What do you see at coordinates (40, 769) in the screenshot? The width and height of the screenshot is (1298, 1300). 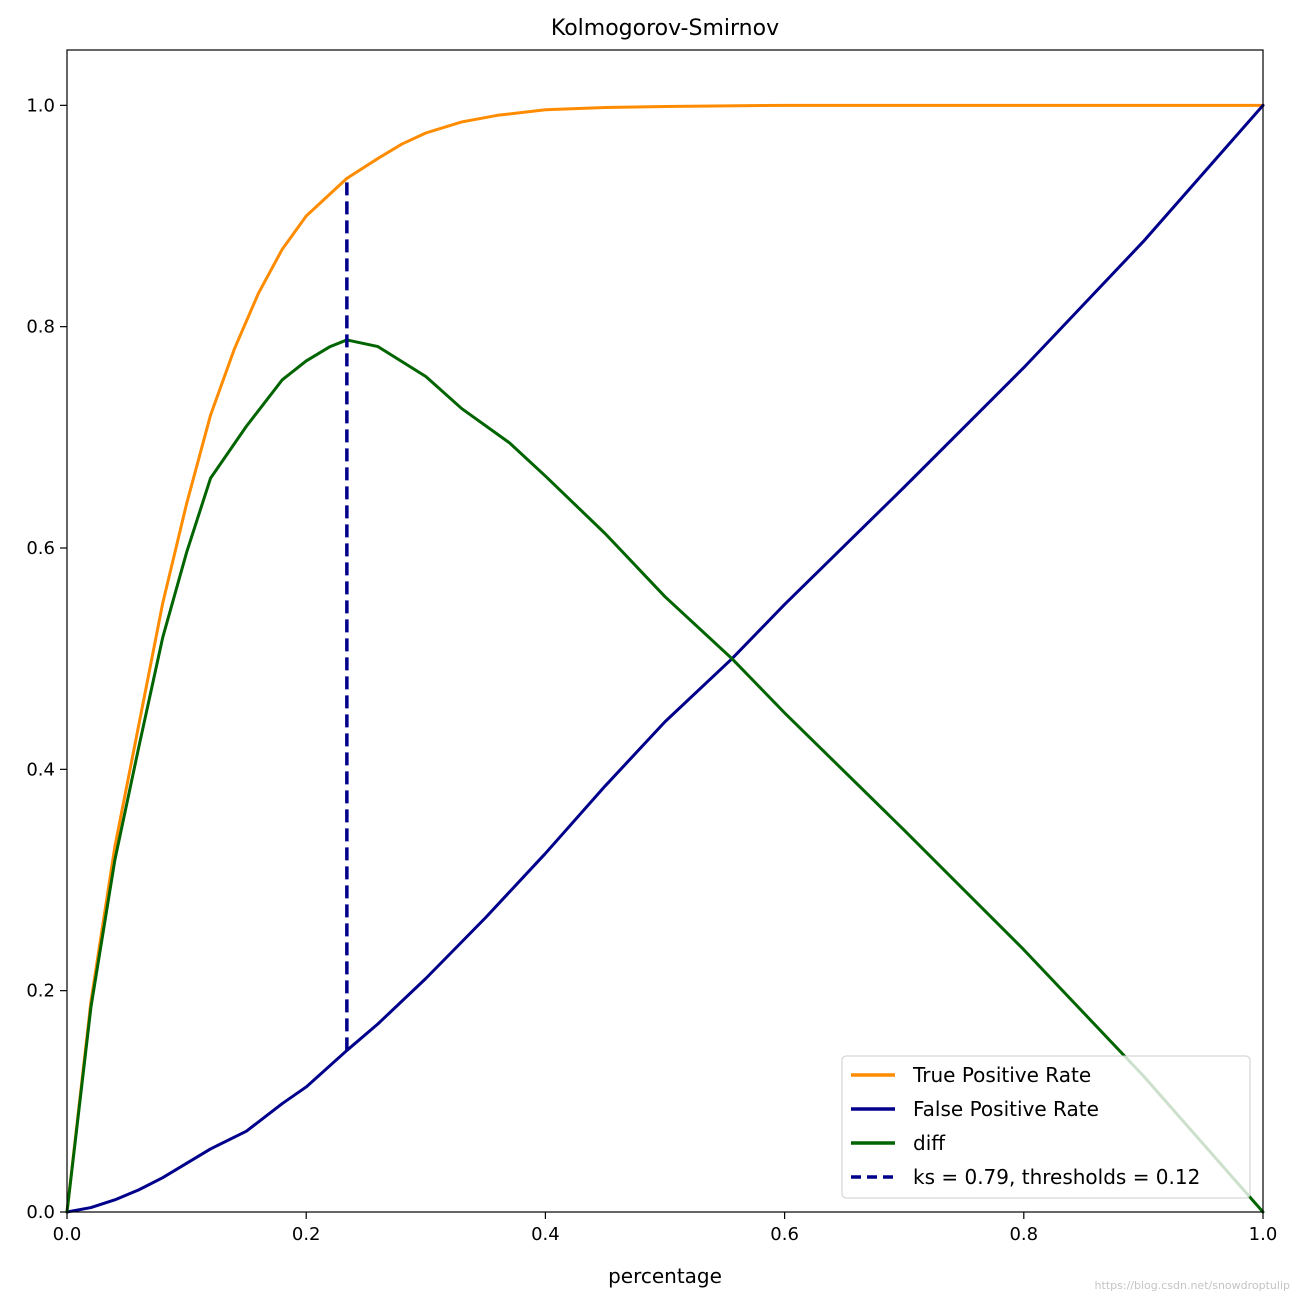 I see `y-tick-label: 0.4` at bounding box center [40, 769].